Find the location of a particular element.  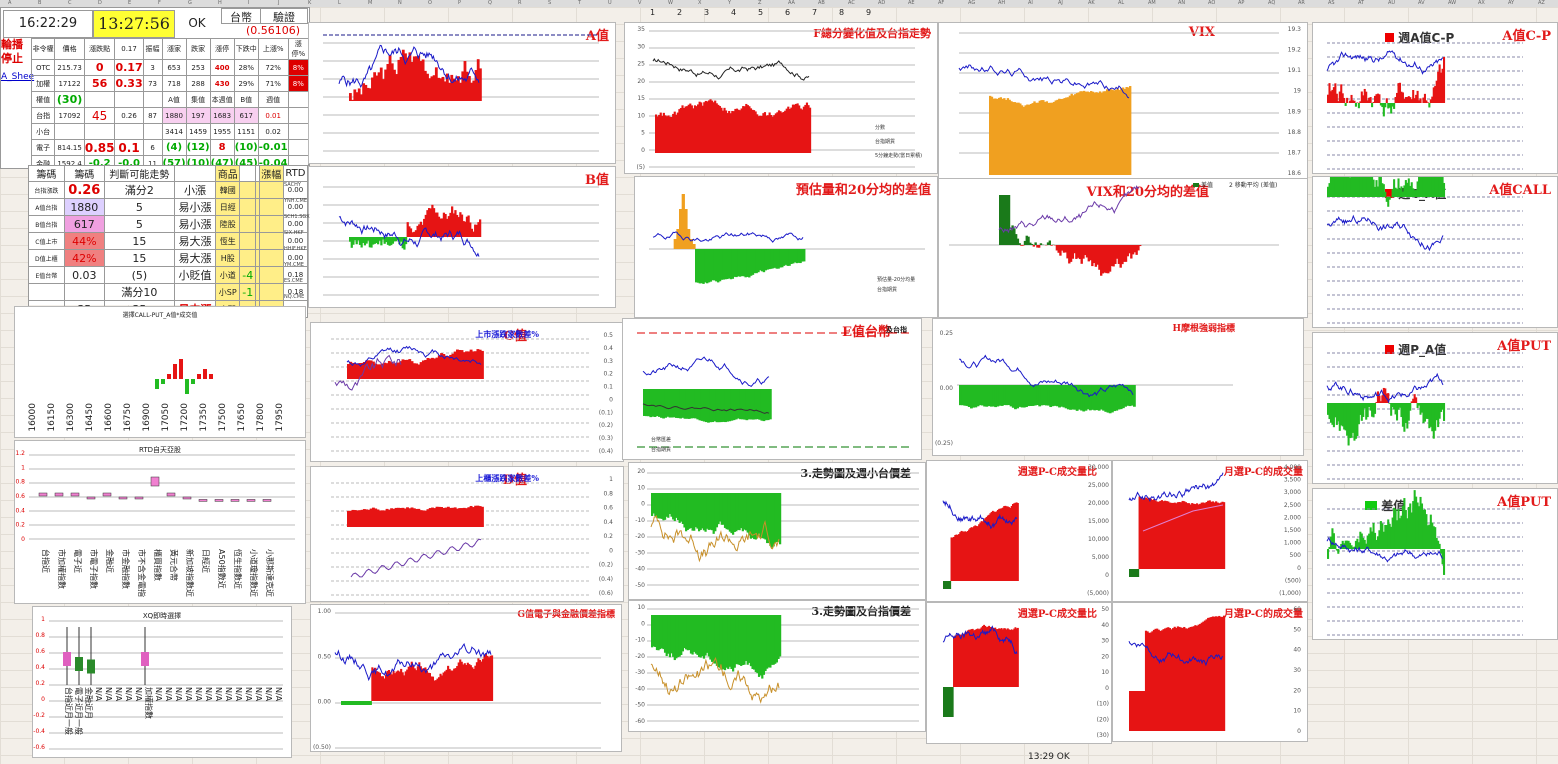

judge-cell: H股 is located at coordinates (228, 258).